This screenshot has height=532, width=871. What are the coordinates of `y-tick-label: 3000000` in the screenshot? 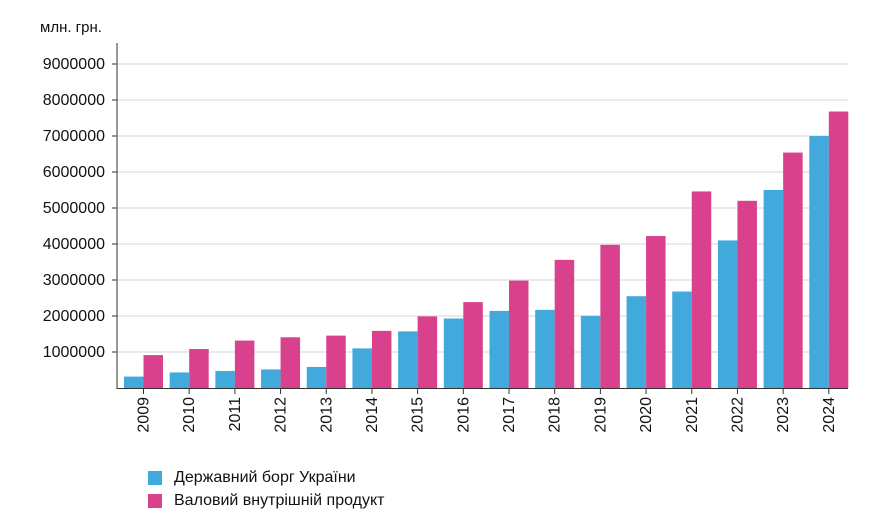 It's located at (74, 280).